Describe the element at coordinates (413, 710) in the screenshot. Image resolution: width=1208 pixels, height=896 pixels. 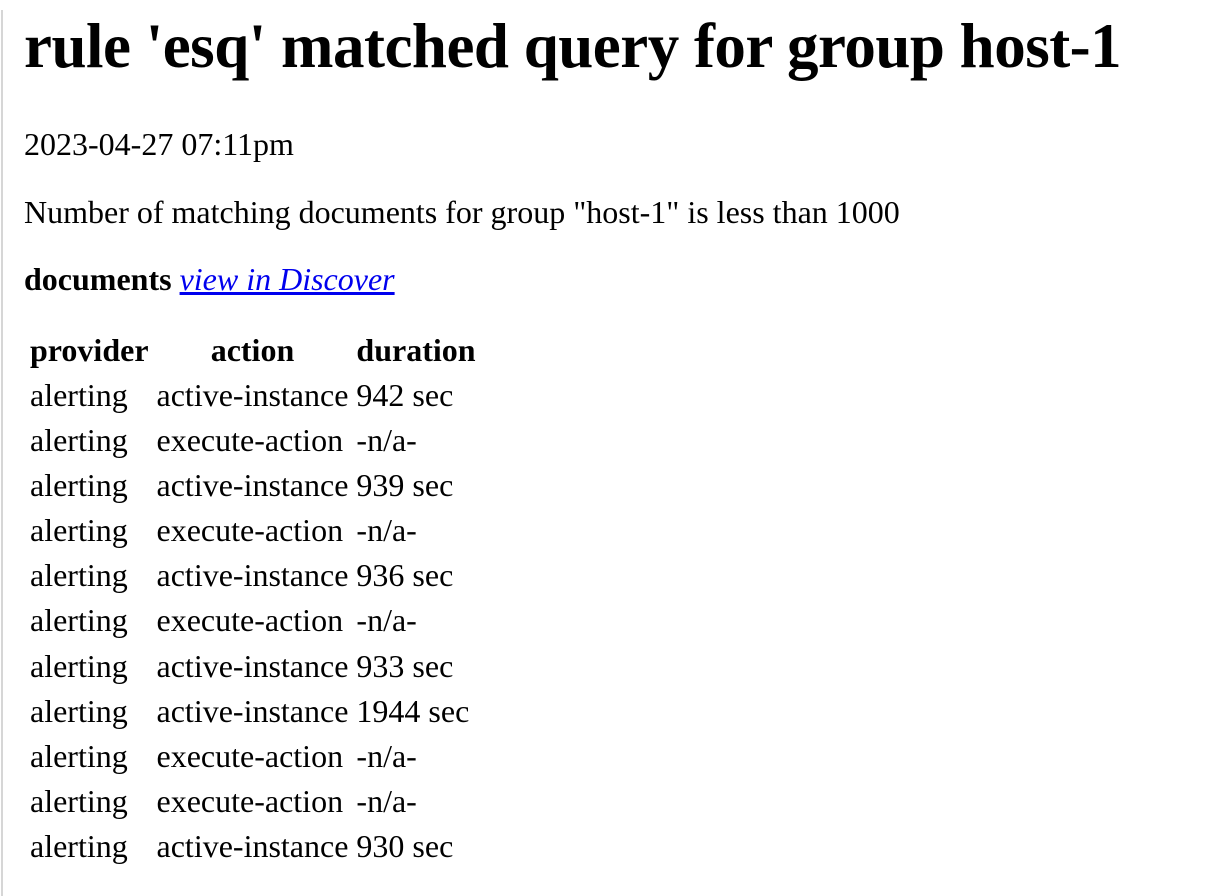
I see `duration-cell: 1944 sec` at that location.